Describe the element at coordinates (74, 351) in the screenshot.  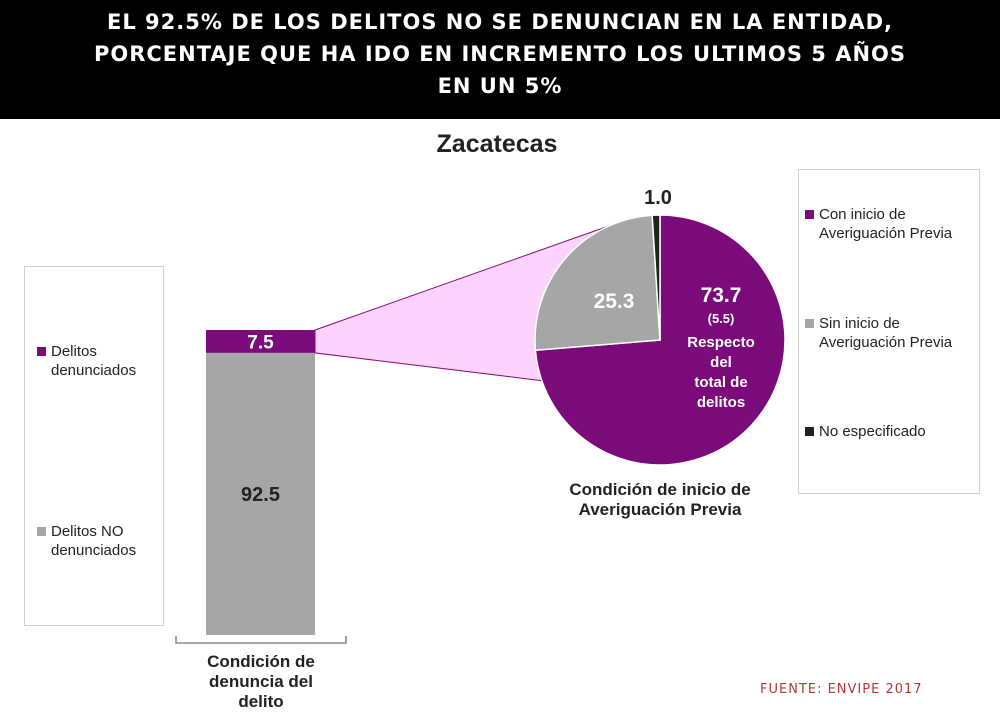
I see `legend-label-line: Delitos` at that location.